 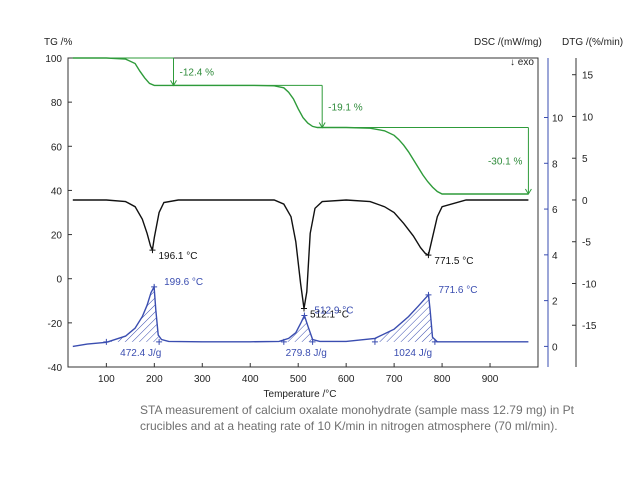 I want to click on tg-tick-label: 60, so click(x=57, y=147).